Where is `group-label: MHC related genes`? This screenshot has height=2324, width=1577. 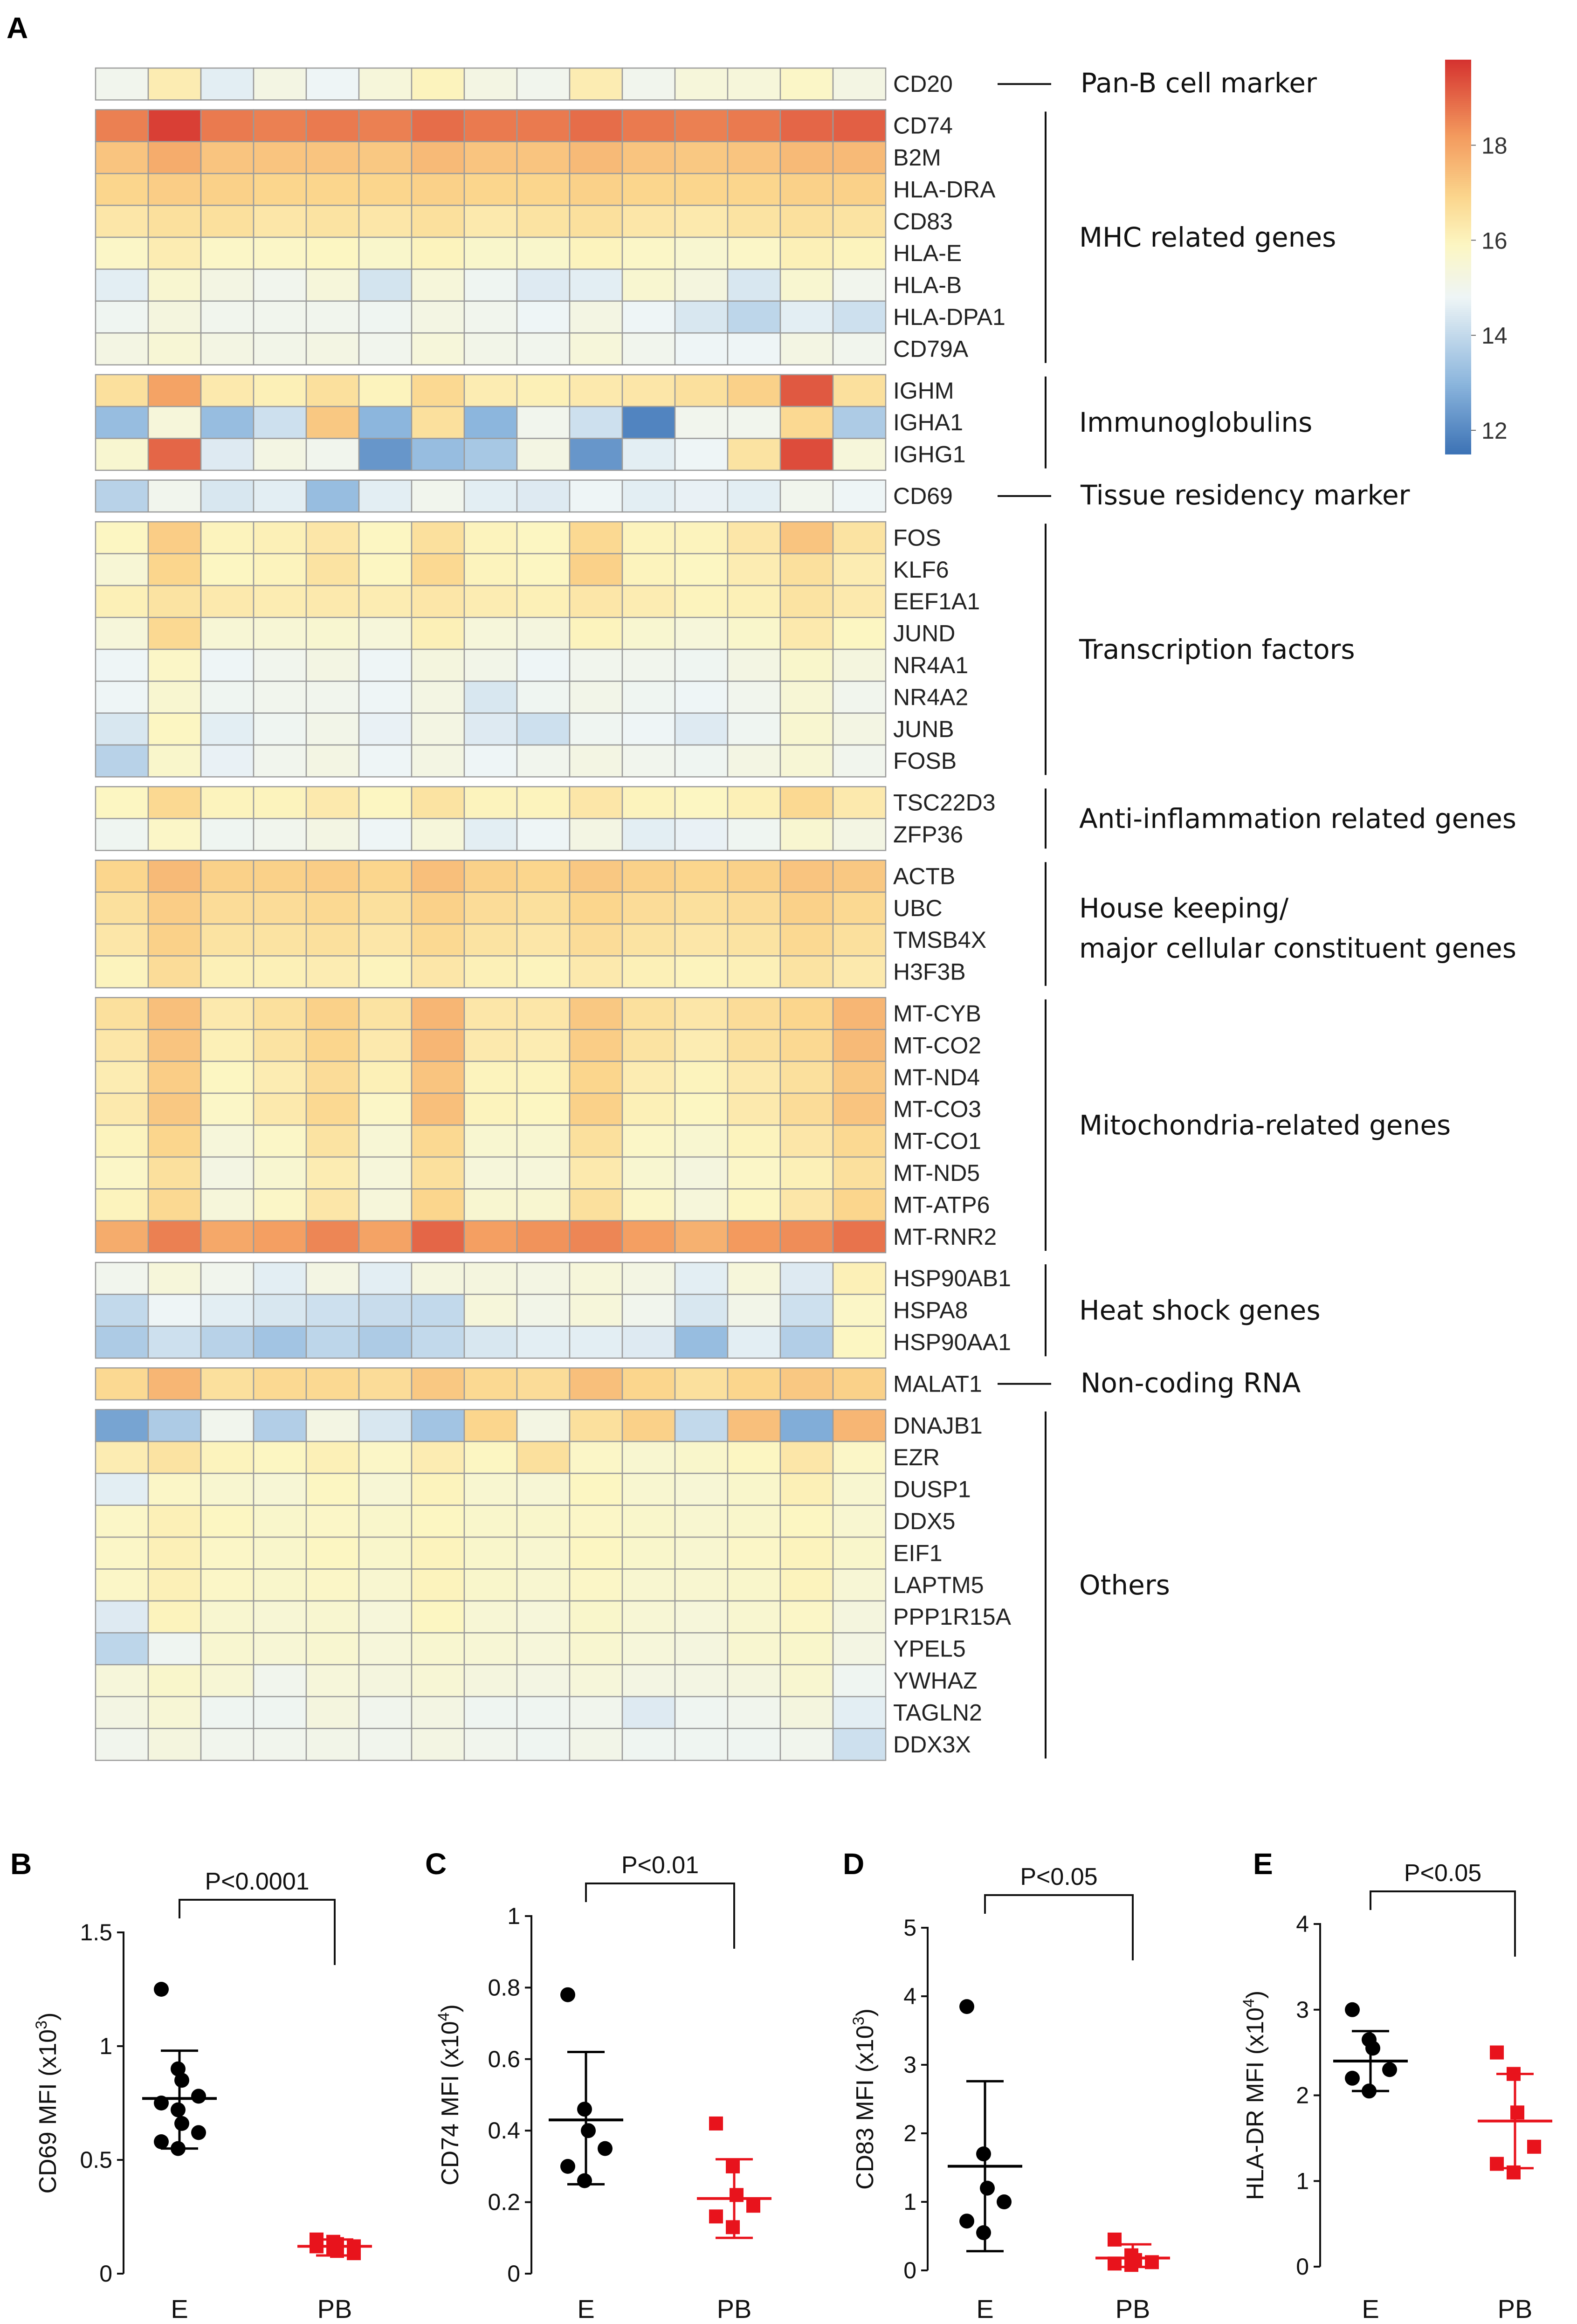 group-label: MHC related genes is located at coordinates (1207, 237).